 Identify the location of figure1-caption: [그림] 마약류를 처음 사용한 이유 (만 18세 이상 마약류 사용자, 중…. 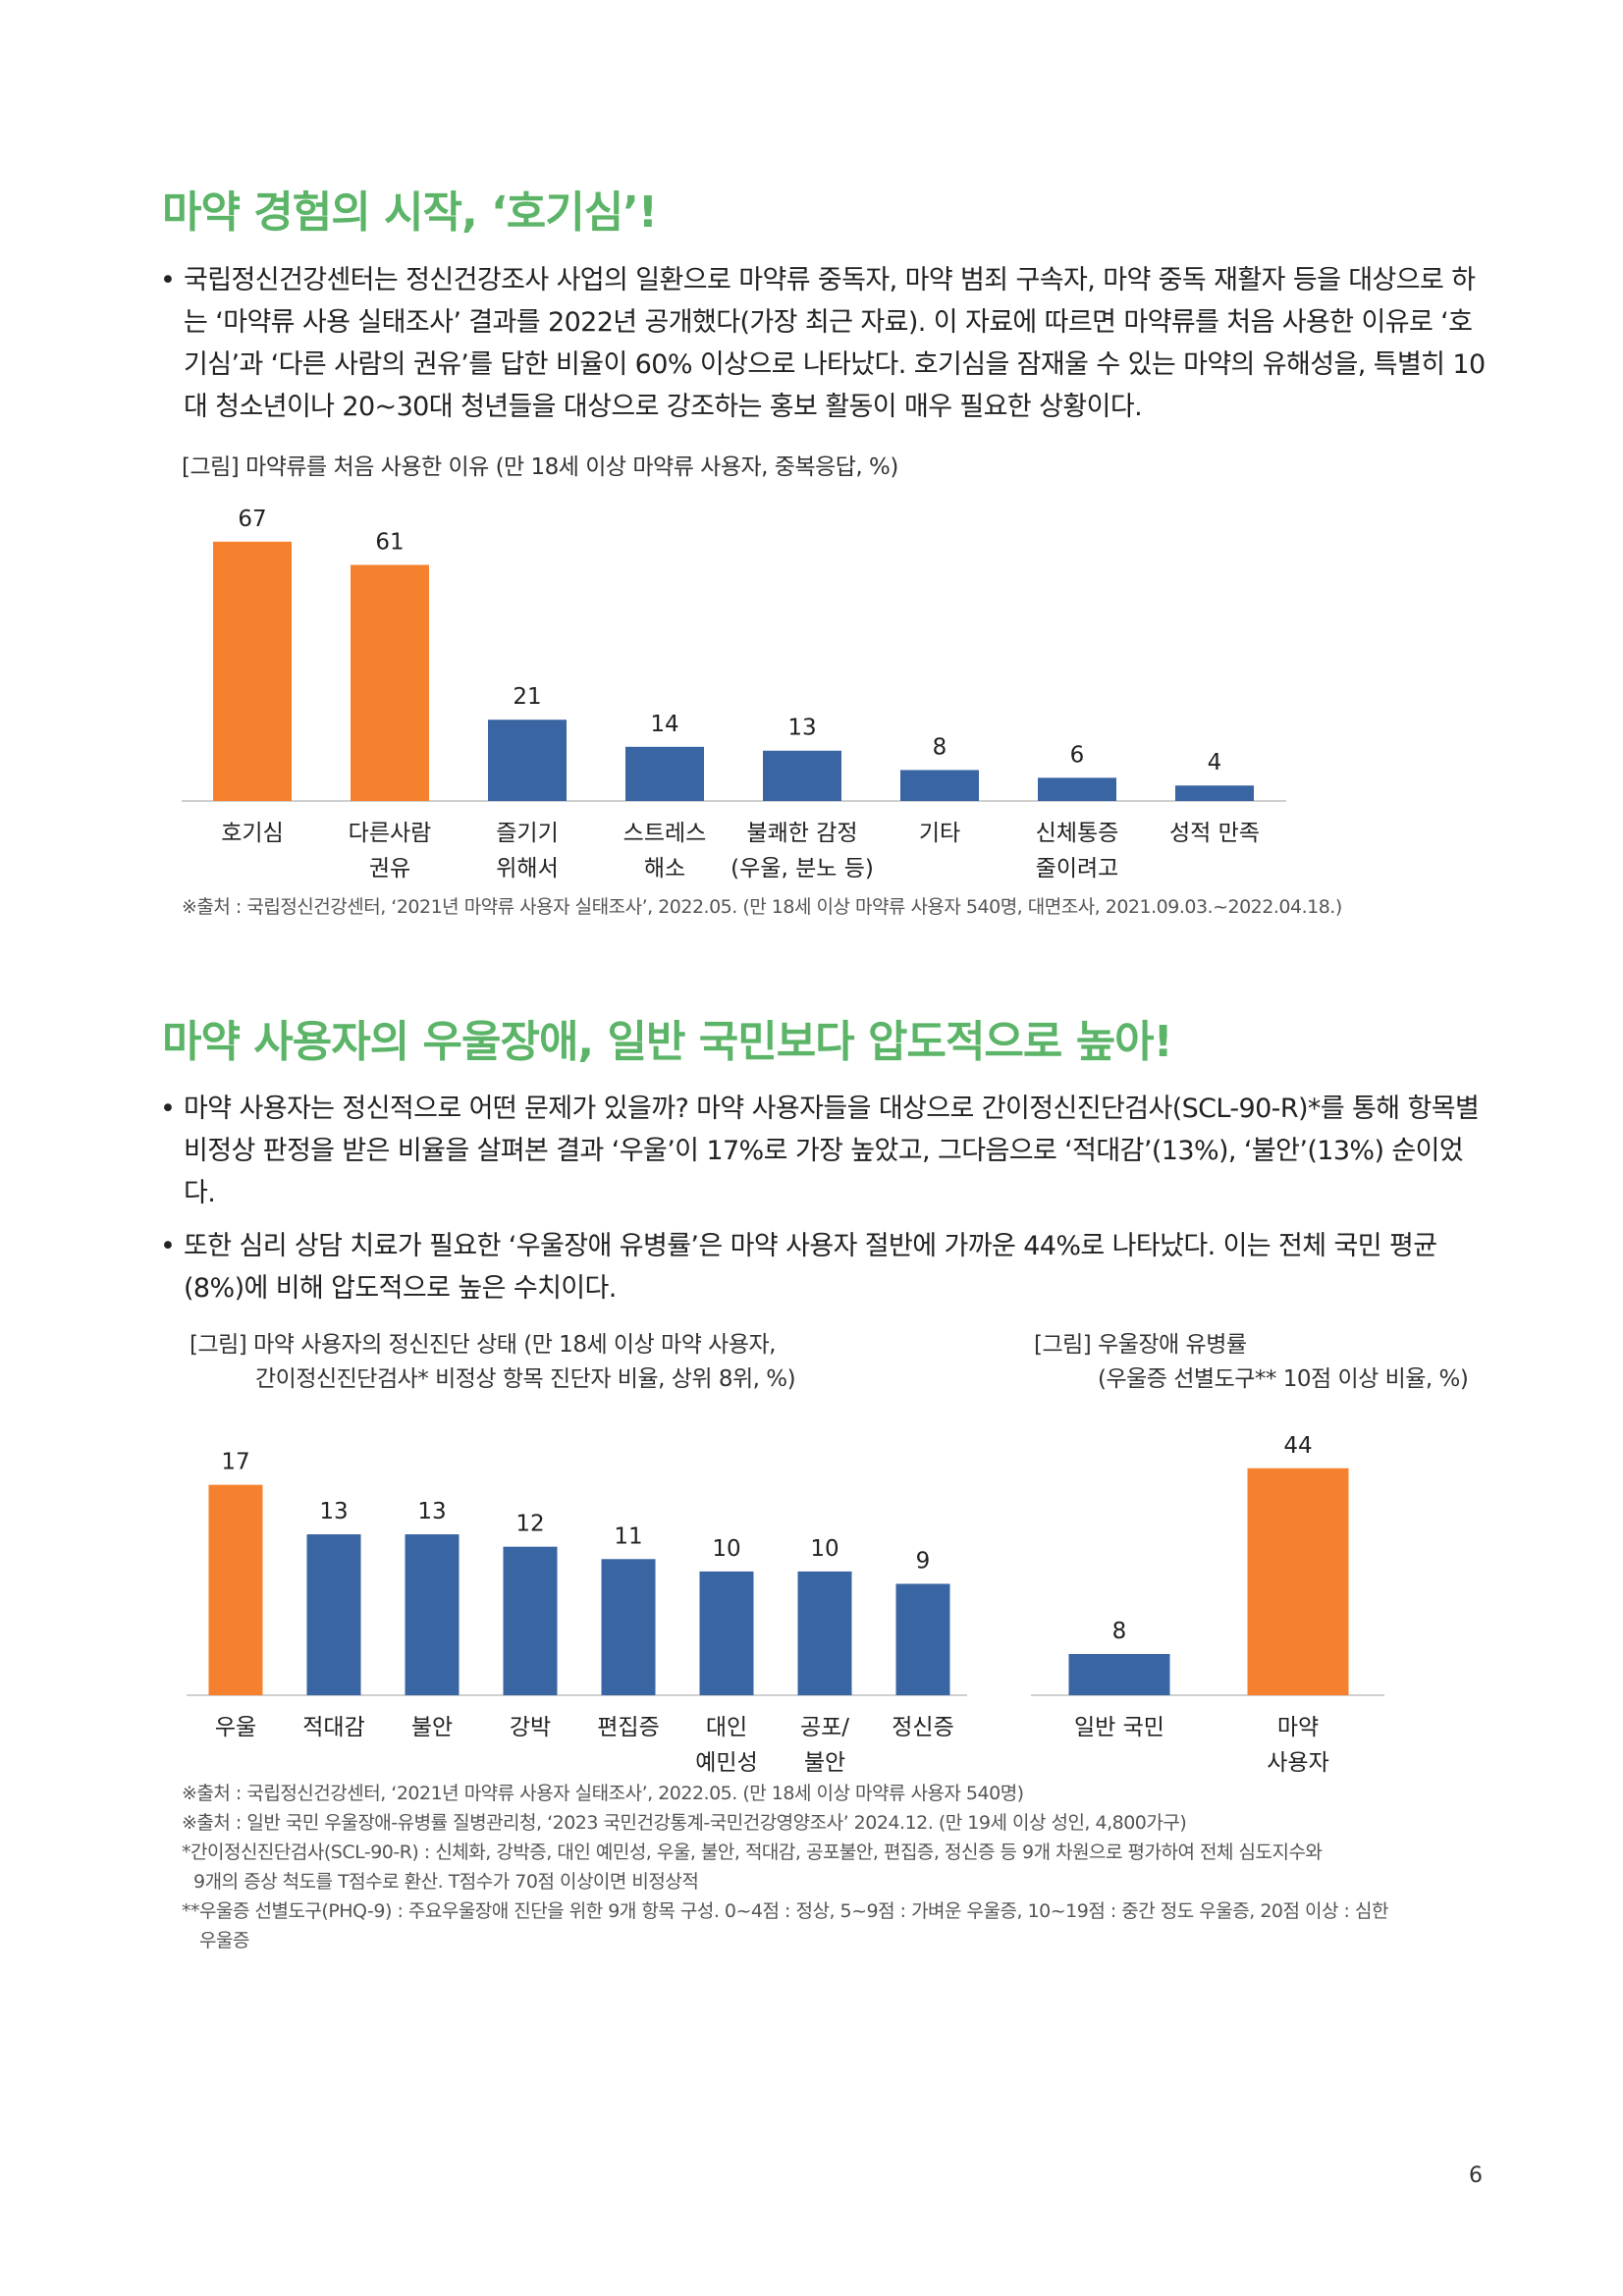
(540, 467).